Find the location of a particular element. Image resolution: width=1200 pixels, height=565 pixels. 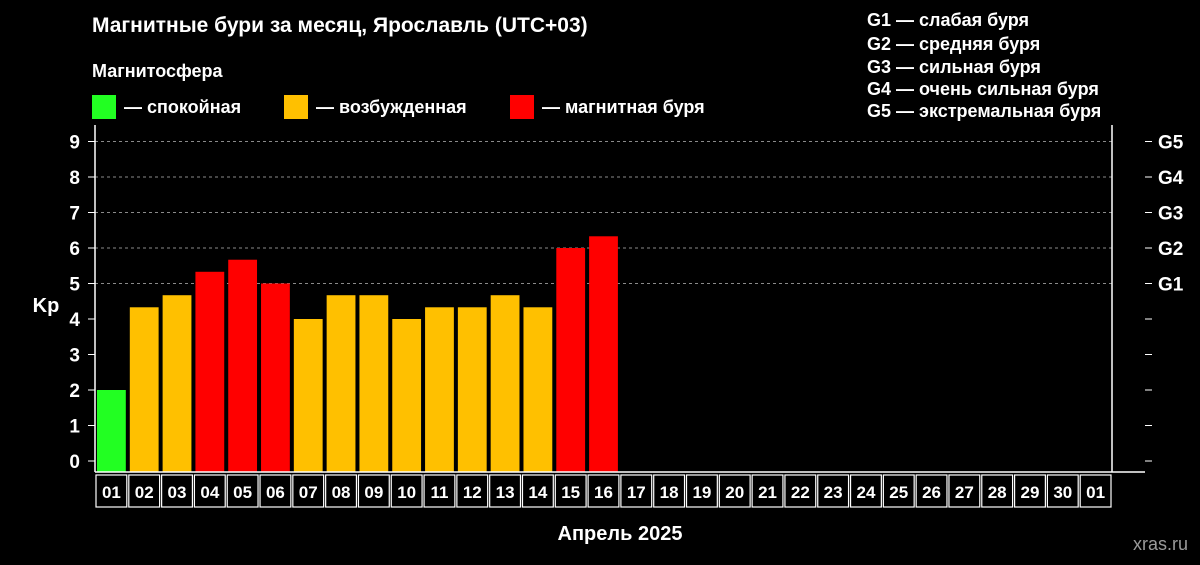

x-tick-label-20: 20 is located at coordinates (734, 492).